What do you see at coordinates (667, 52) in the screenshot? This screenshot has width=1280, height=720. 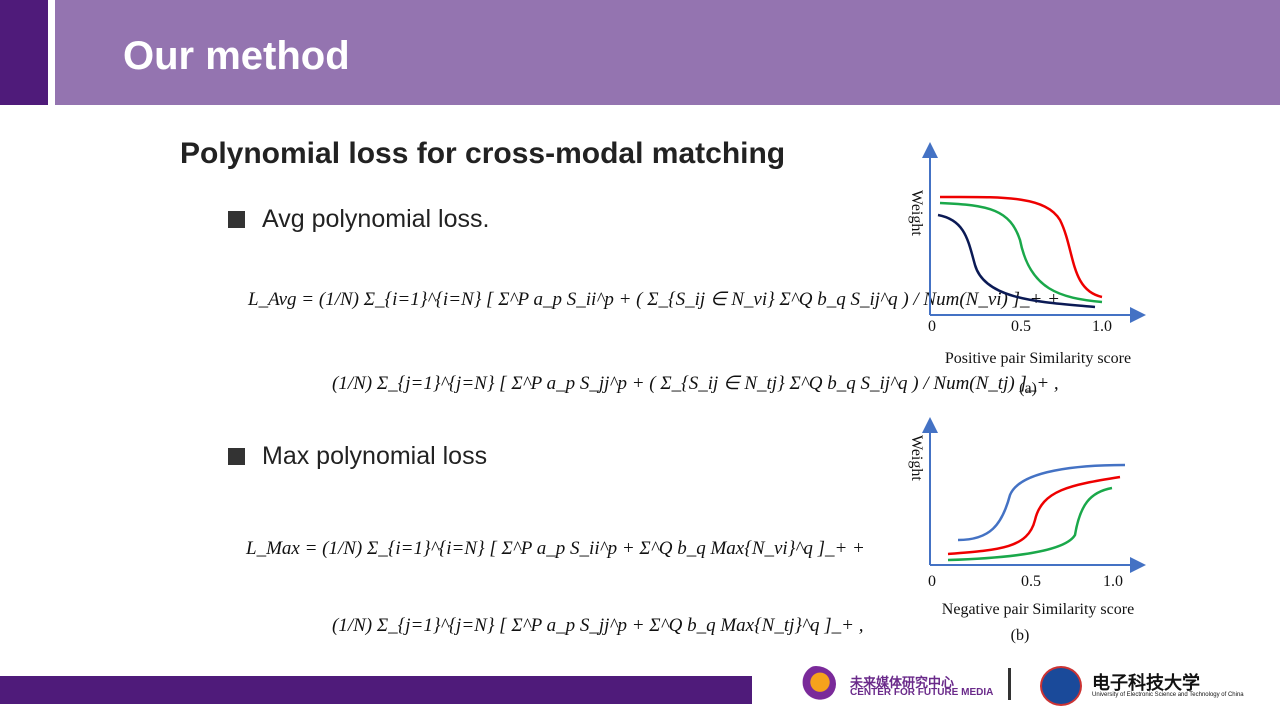 I see `header-bar` at bounding box center [667, 52].